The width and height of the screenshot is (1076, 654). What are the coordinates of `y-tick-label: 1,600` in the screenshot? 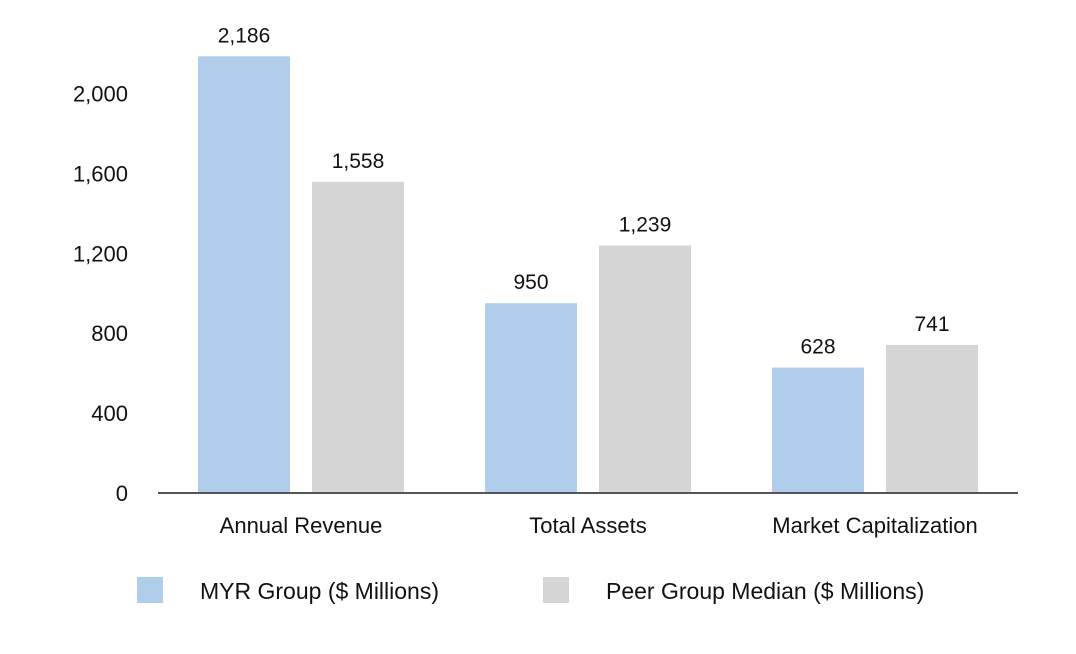 It's located at (100, 173).